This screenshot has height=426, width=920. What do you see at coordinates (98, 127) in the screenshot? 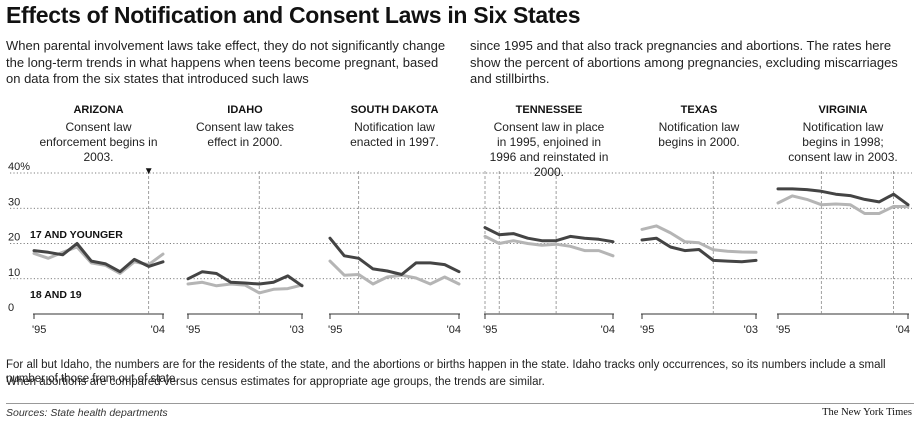
I see `panel-note-arizona: Consent law` at bounding box center [98, 127].